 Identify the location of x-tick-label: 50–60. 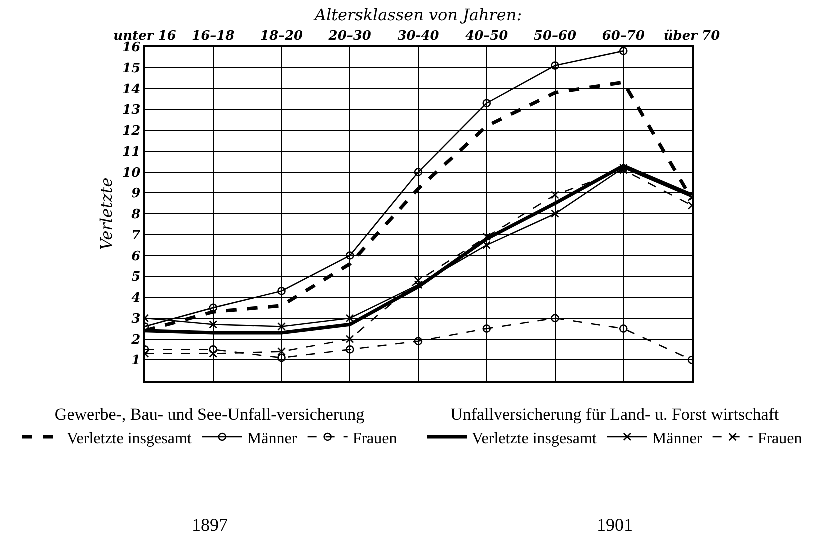
(555, 36).